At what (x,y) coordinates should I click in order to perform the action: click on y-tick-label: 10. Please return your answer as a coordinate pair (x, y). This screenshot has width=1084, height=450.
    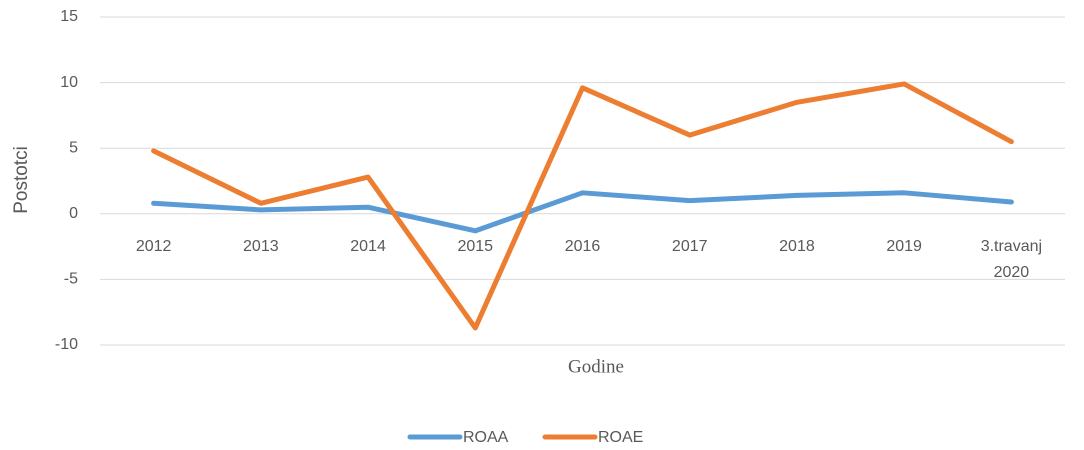
    Looking at the image, I should click on (69, 82).